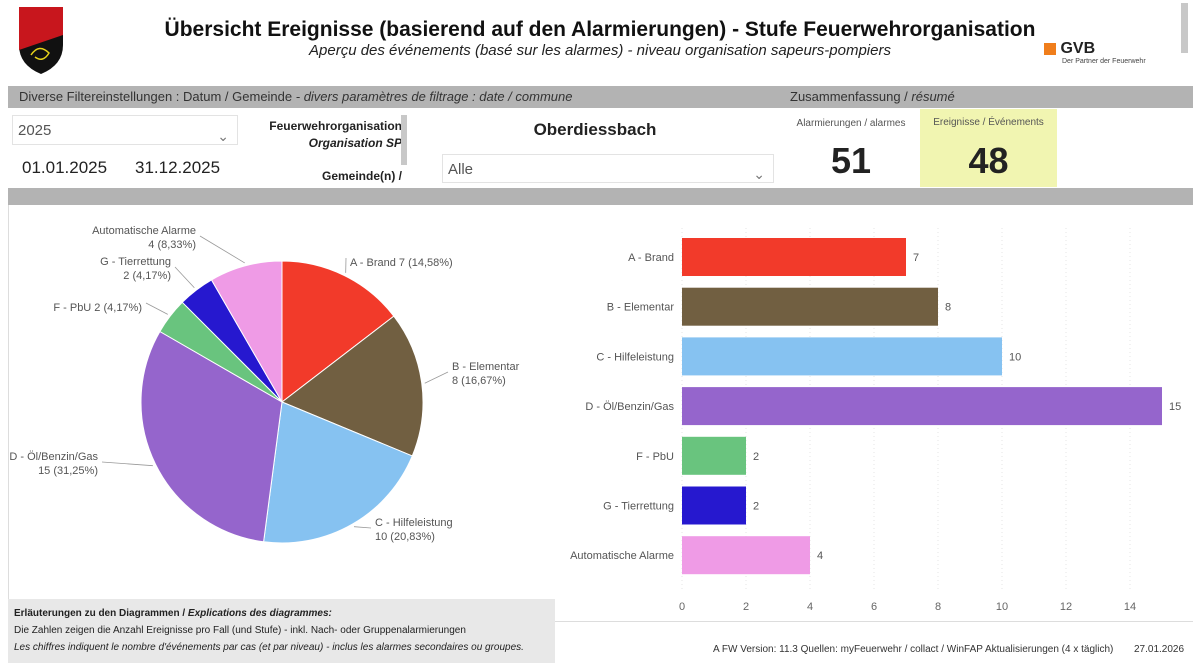  What do you see at coordinates (629, 407) in the screenshot?
I see `y-category-label: D - Öl/Benzin/Gas` at bounding box center [629, 407].